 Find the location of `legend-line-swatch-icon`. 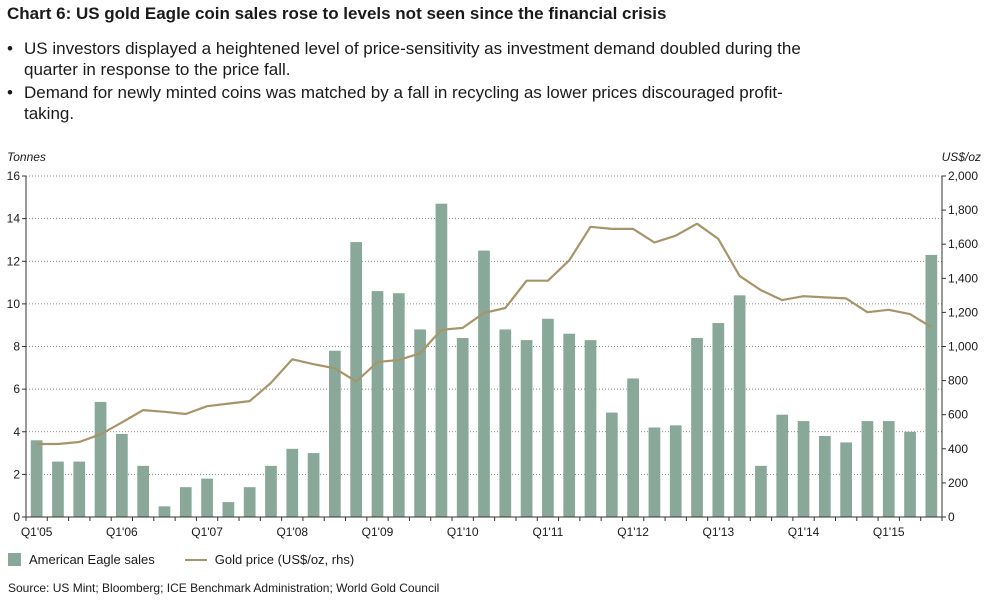

legend-line-swatch-icon is located at coordinates (195, 559).